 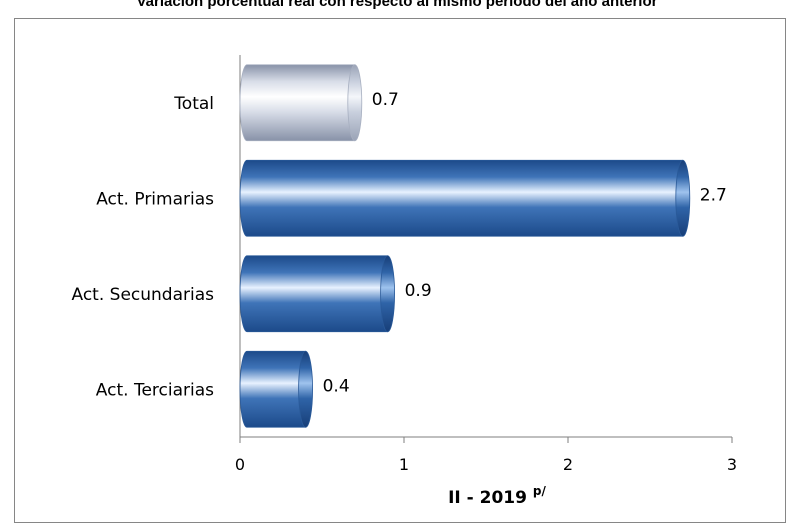 What do you see at coordinates (732, 464) in the screenshot?
I see `x-tick-label: 3` at bounding box center [732, 464].